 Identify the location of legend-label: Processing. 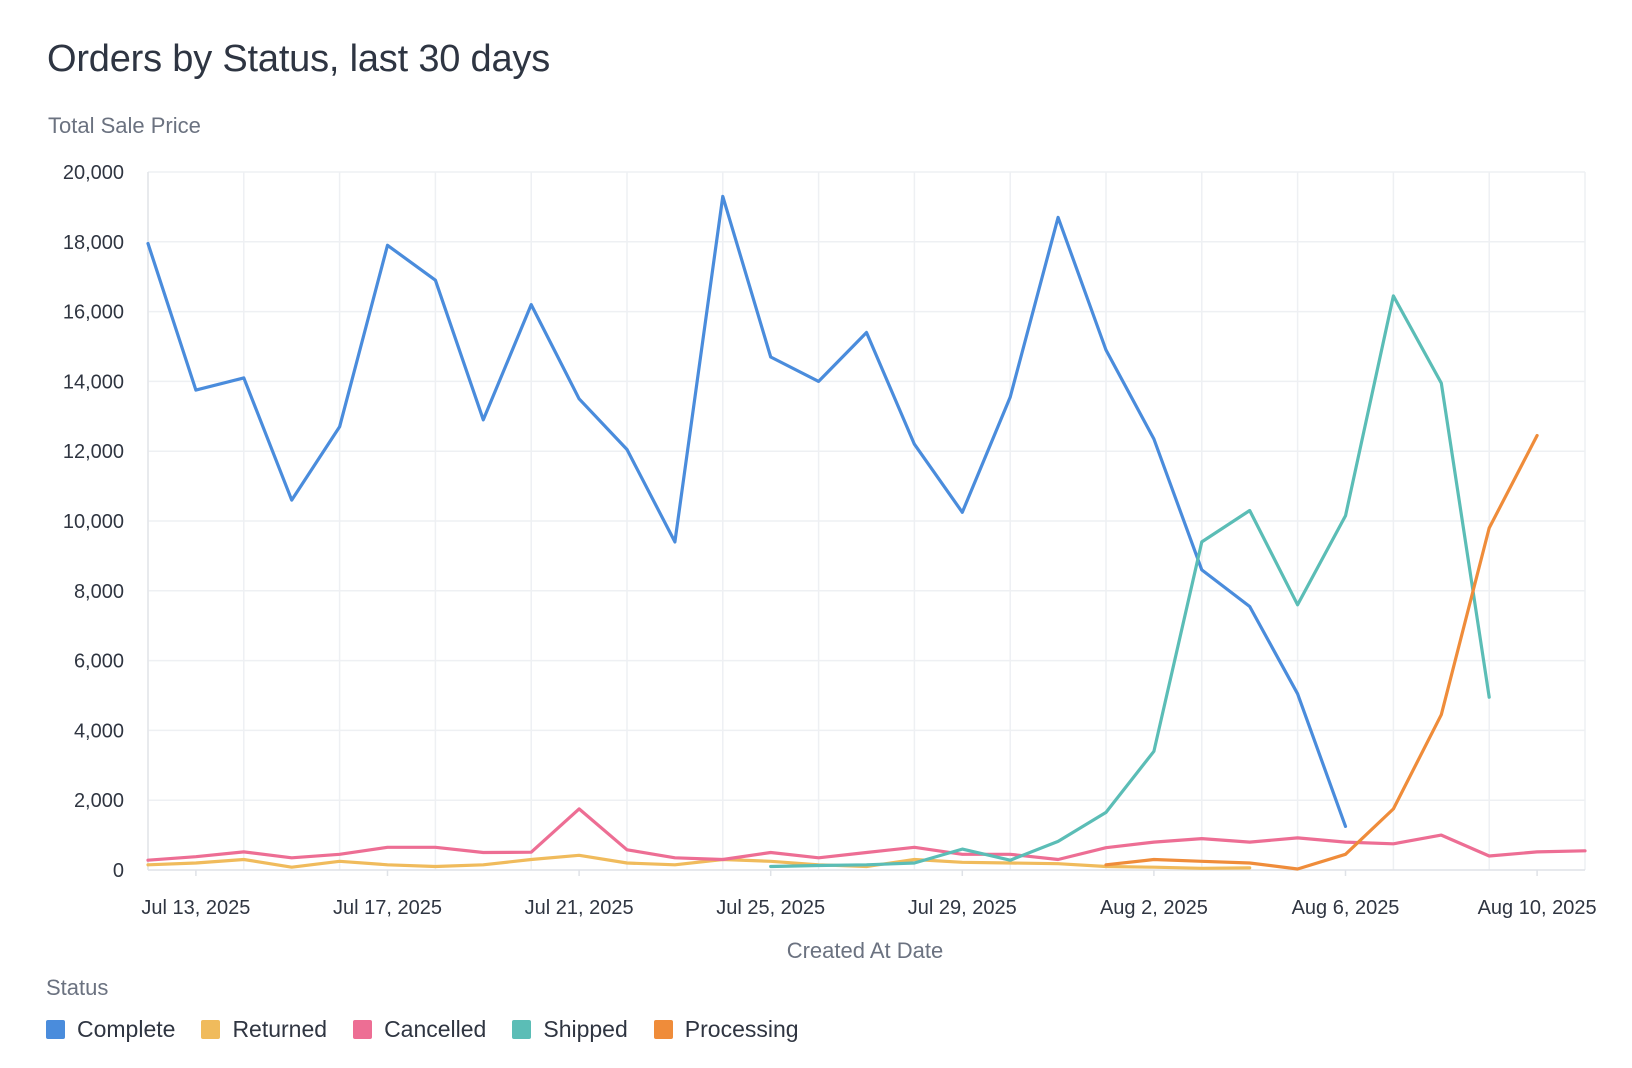
(741, 1029).